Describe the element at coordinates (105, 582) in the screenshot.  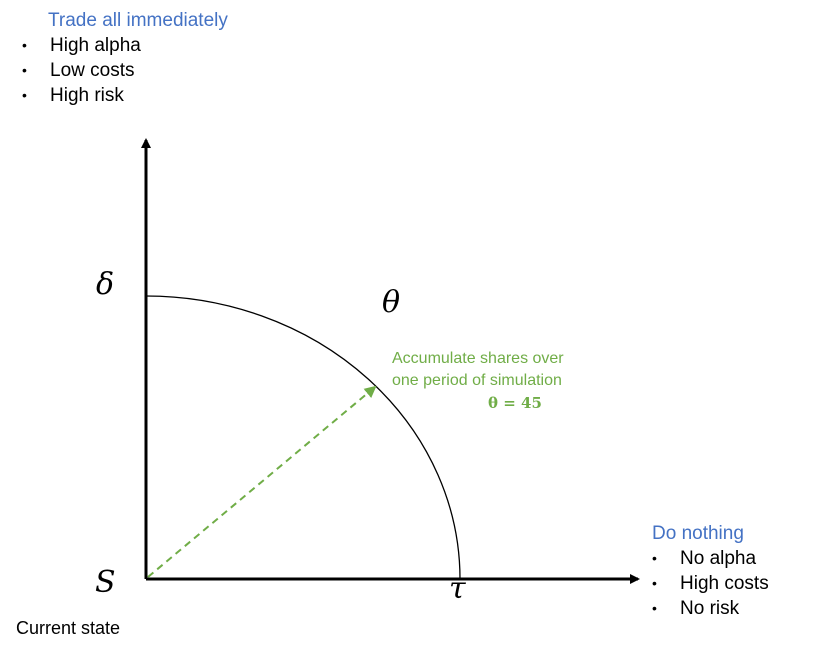
I see `origin-label: S` at that location.